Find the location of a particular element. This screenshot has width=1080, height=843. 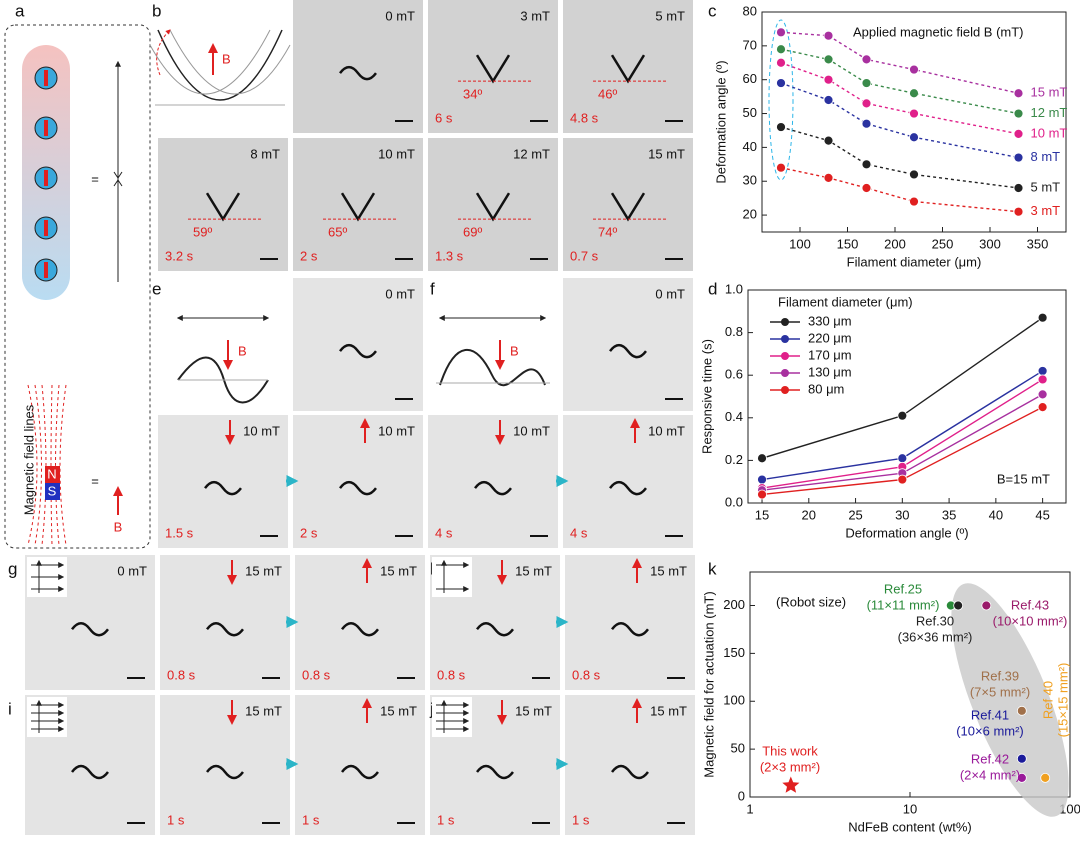

point-label: Ref.25 is located at coordinates (903, 588).